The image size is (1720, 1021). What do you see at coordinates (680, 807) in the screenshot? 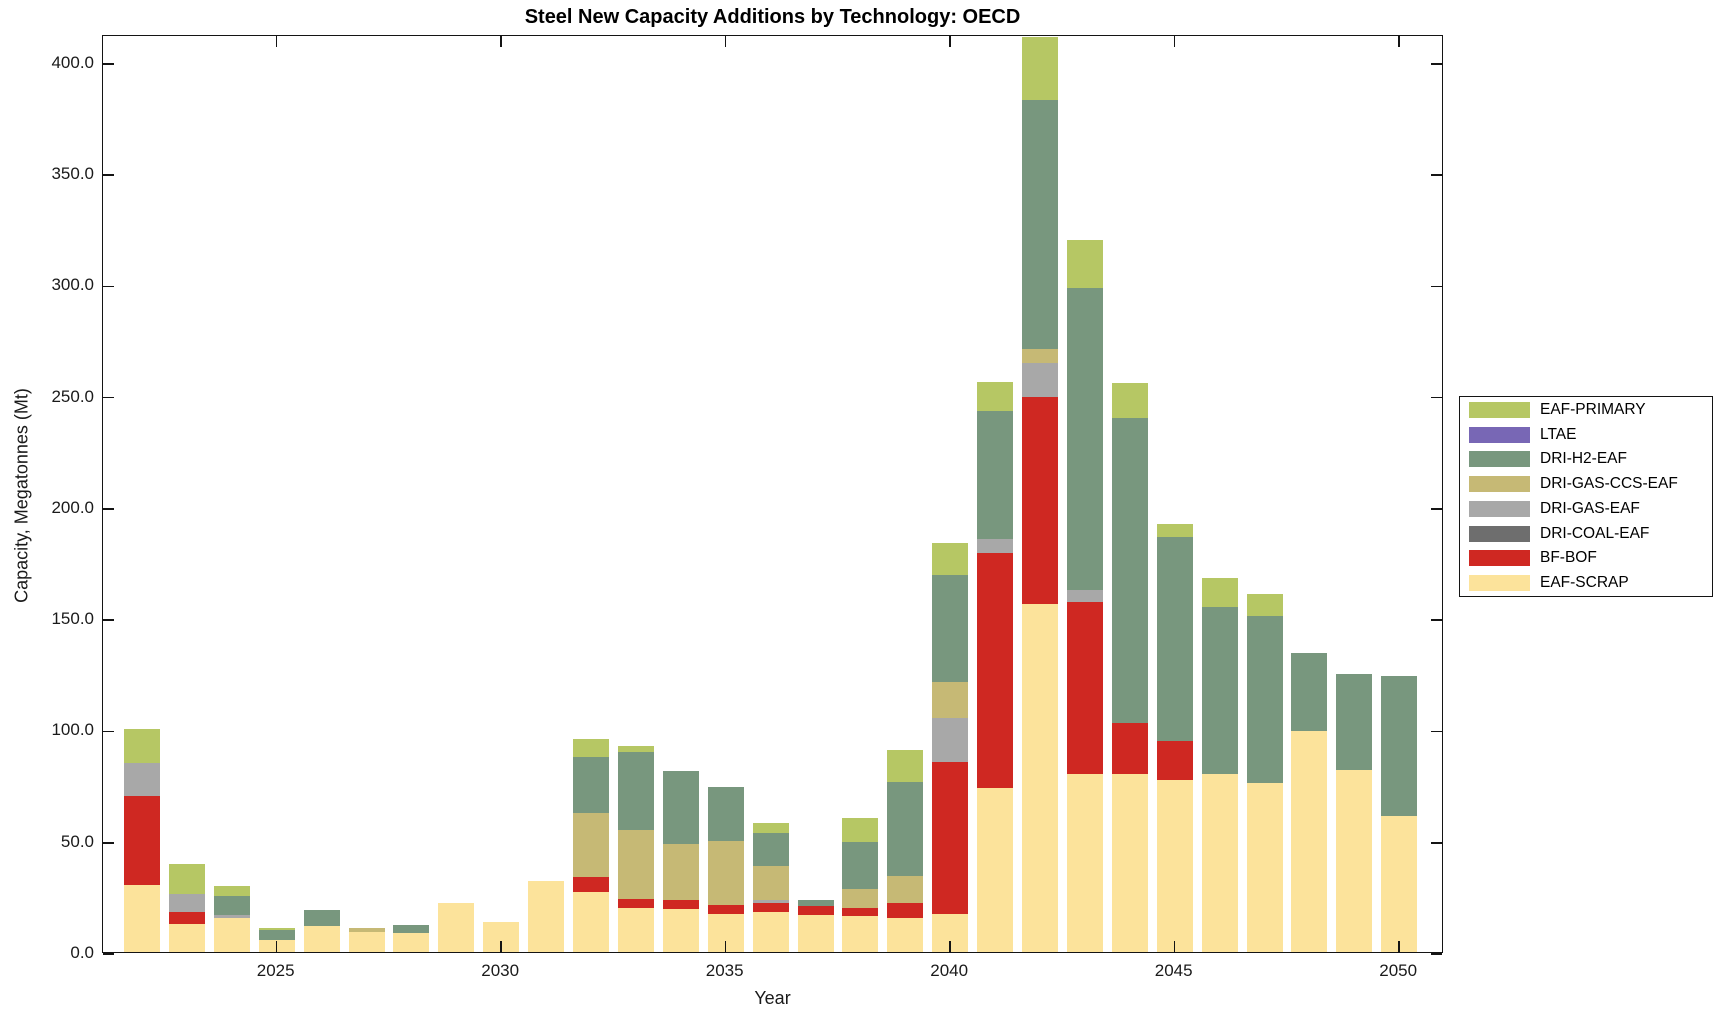
I see `bar-segment-2034-dri-h2-eaf` at bounding box center [680, 807].